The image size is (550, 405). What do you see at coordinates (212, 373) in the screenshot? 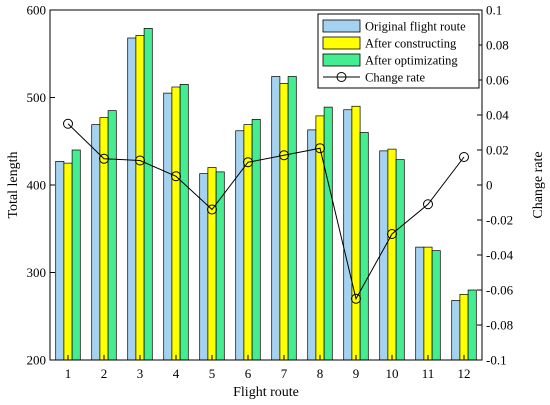
I see `x-tick-label: 5` at bounding box center [212, 373].